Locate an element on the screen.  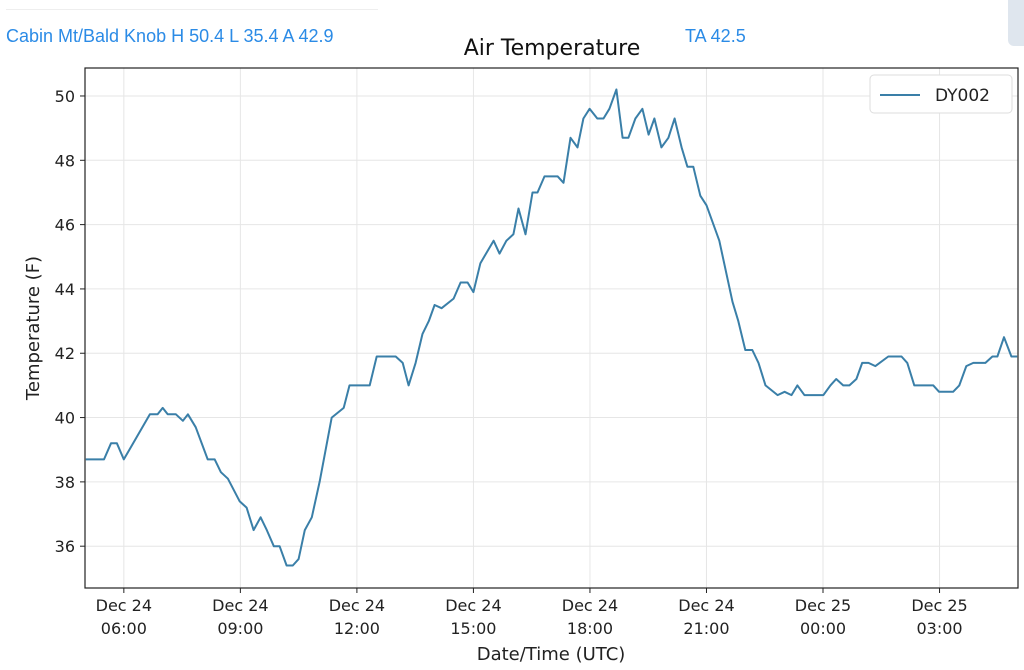
y-tick-label: 44 is located at coordinates (65, 289).